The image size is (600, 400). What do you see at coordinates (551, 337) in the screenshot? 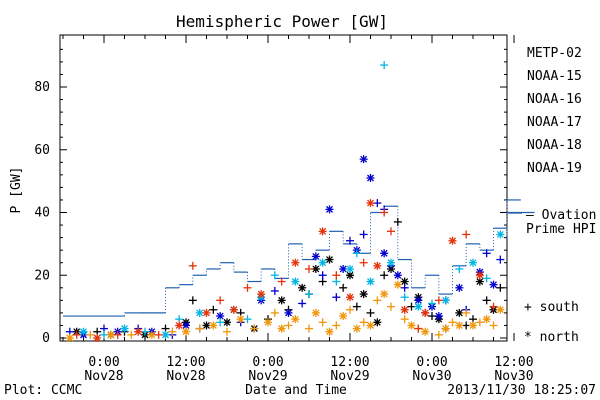
I see `symbol-legend-entry: * north` at bounding box center [551, 337].